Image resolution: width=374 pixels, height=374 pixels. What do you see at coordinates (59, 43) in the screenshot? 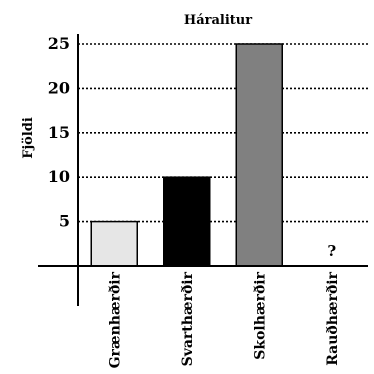
I see `y-tick-label: 25` at bounding box center [59, 43].